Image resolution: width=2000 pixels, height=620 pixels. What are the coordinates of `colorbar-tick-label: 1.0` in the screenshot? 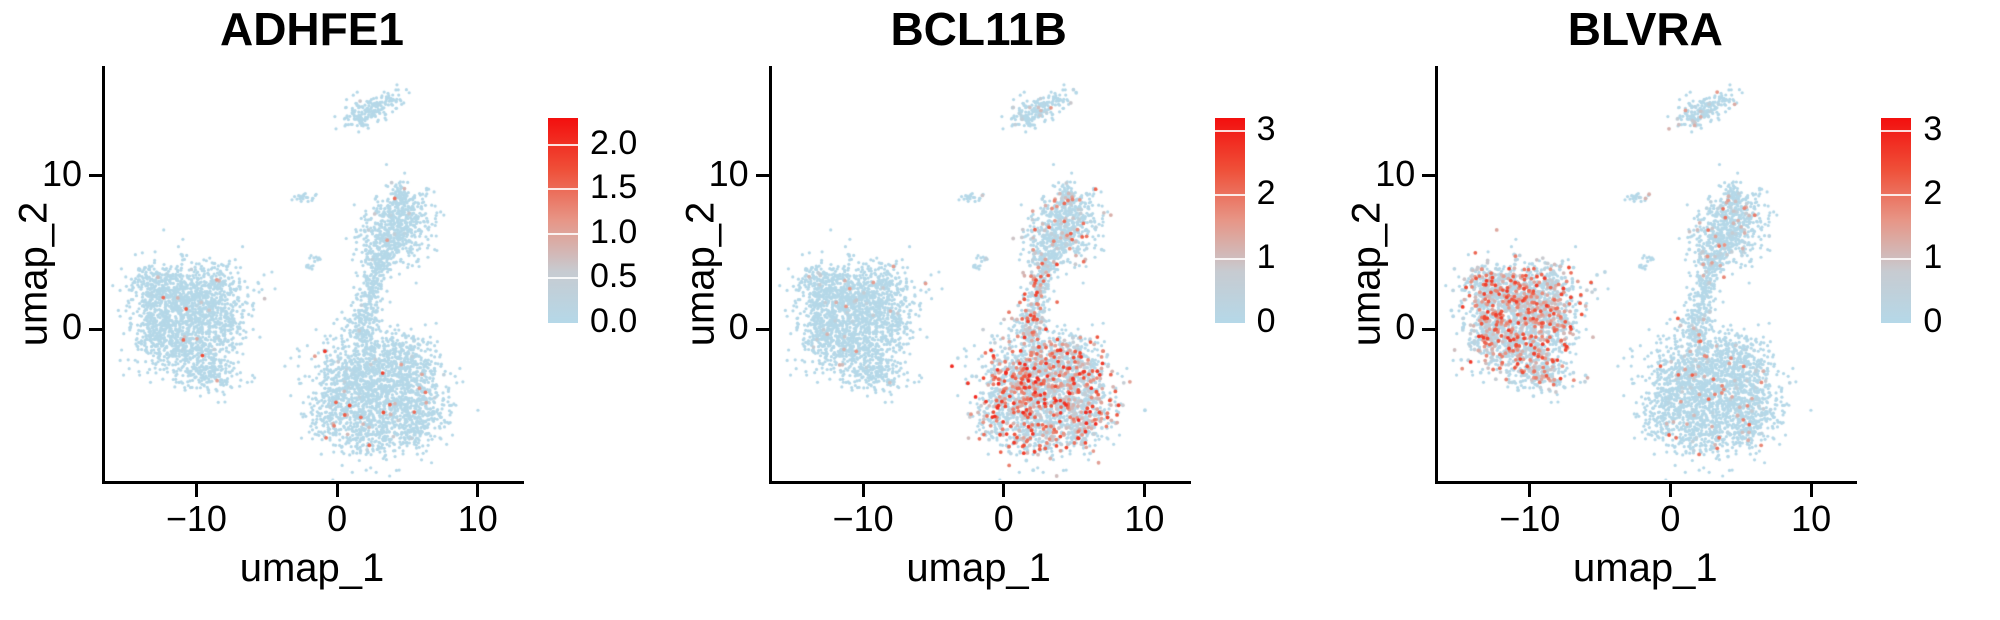 It's located at (614, 231).